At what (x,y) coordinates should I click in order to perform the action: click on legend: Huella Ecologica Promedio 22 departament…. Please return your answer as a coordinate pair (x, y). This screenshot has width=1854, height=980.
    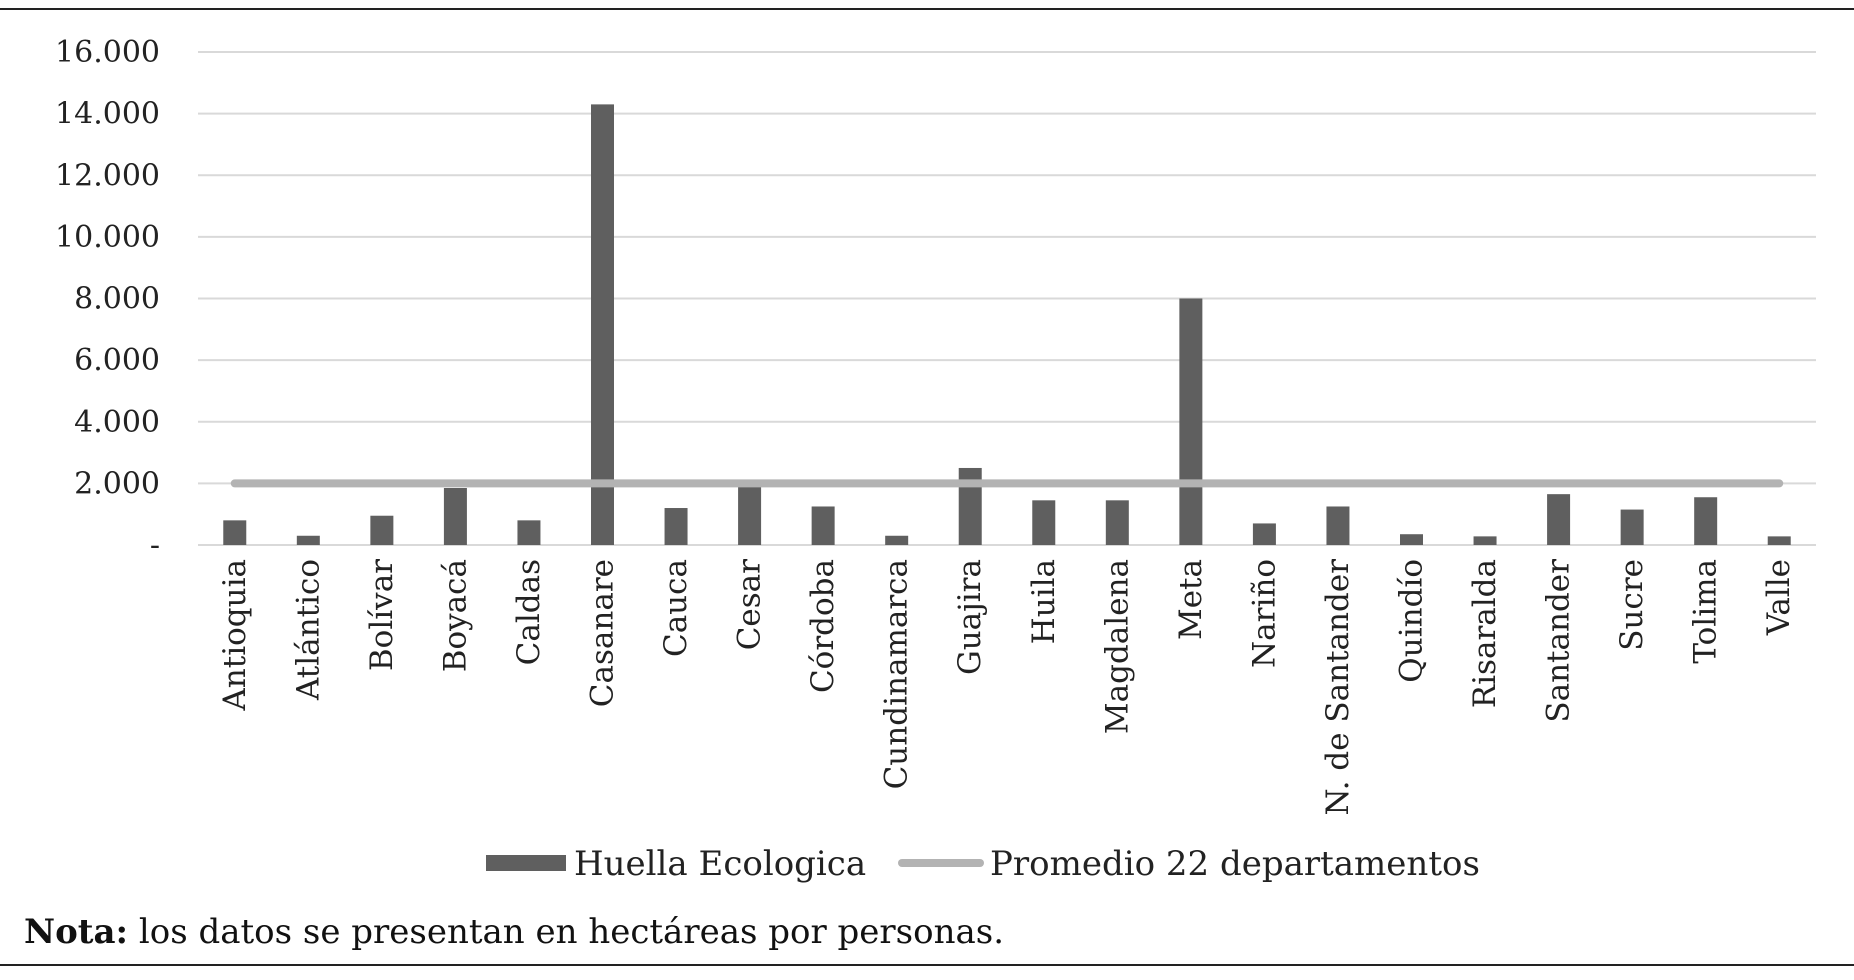
    Looking at the image, I should click on (983, 864).